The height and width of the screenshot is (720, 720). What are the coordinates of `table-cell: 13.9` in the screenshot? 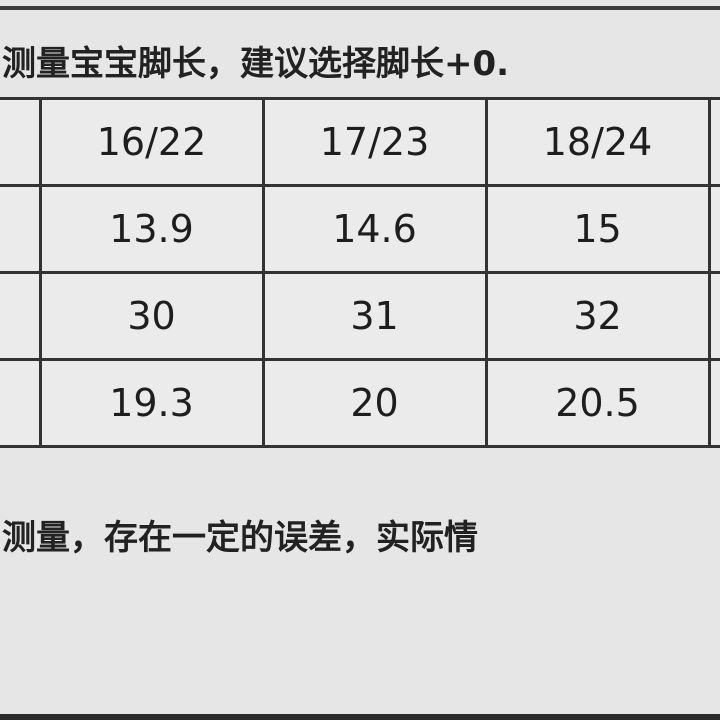 It's located at (151, 229).